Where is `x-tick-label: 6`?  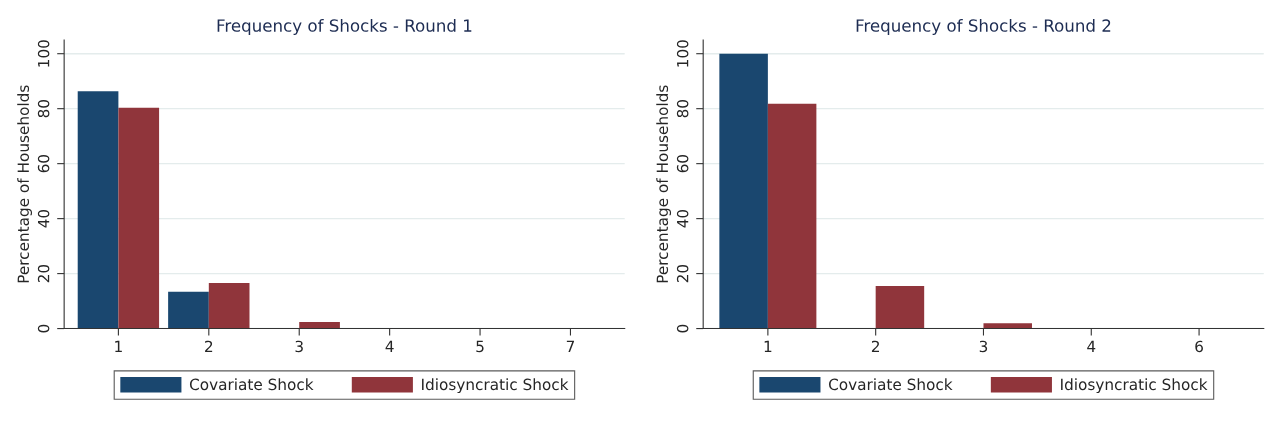 x-tick-label: 6 is located at coordinates (1199, 346).